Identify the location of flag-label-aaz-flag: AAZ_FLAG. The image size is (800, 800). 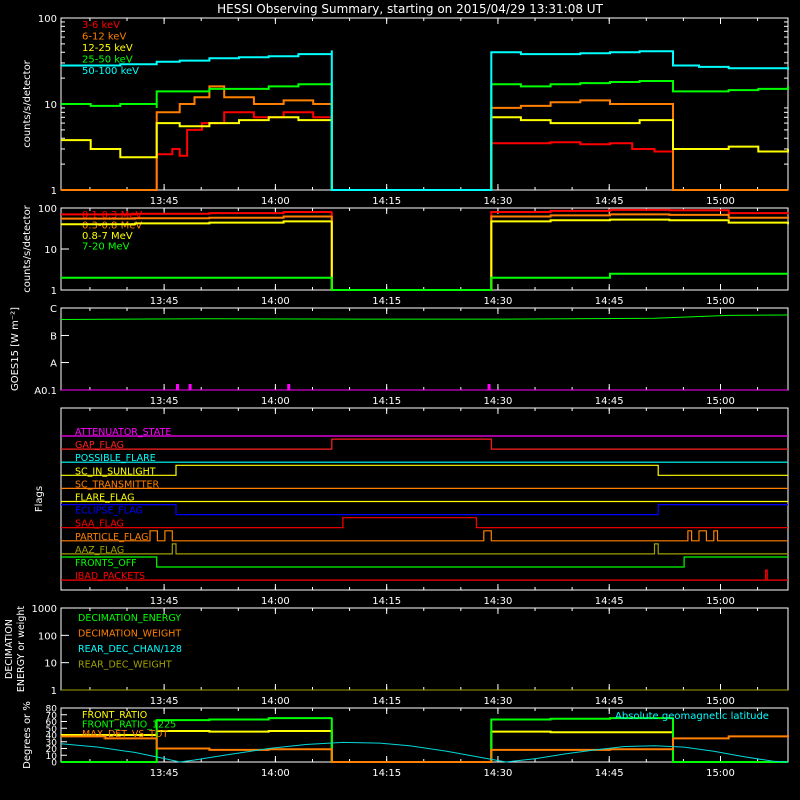
(99, 550).